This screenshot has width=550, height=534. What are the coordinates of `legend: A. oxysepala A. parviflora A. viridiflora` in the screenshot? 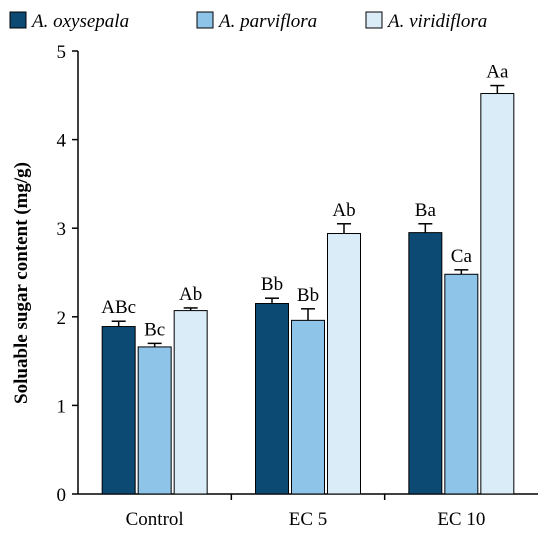 It's located at (248, 21).